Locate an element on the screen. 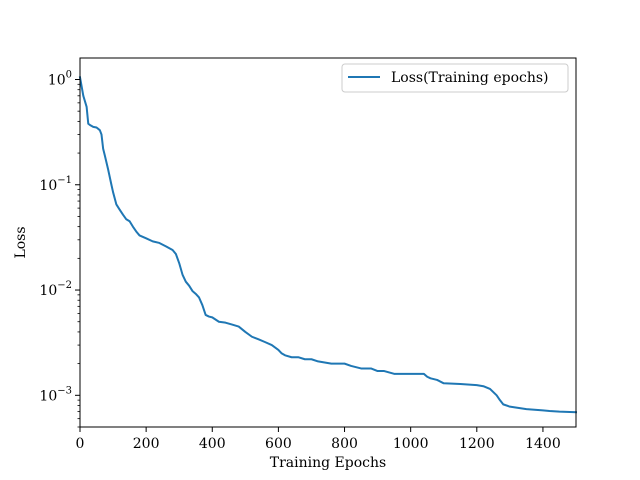 The image size is (640, 480). y-tick-label: 10⁻² is located at coordinates (55, 289).